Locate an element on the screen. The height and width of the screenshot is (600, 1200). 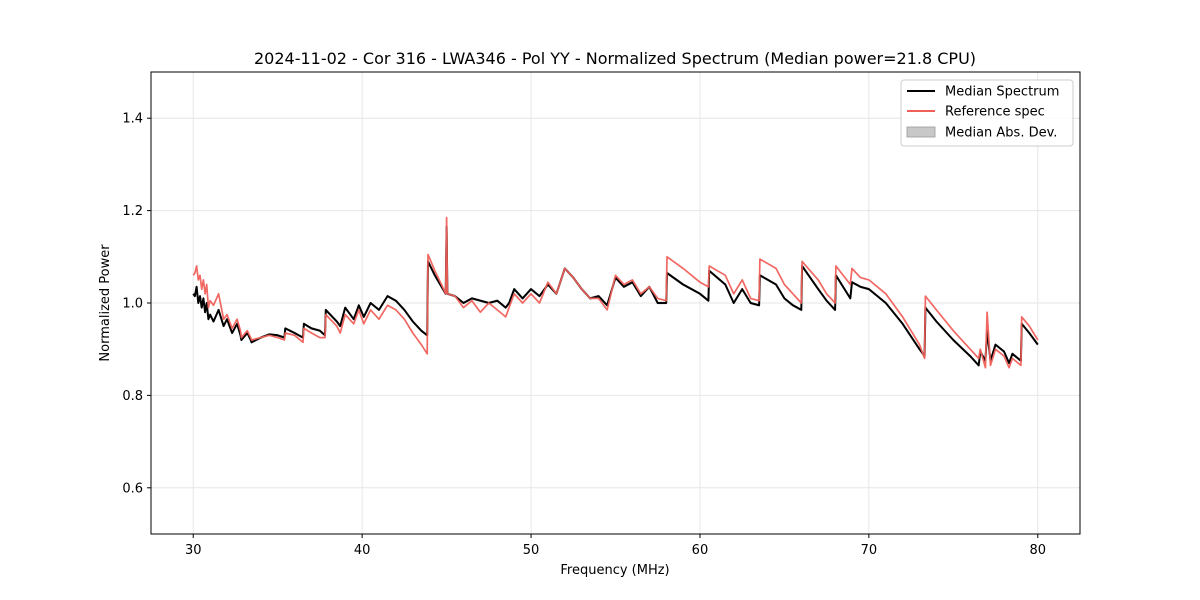
x-tick-label: 30 is located at coordinates (193, 550).